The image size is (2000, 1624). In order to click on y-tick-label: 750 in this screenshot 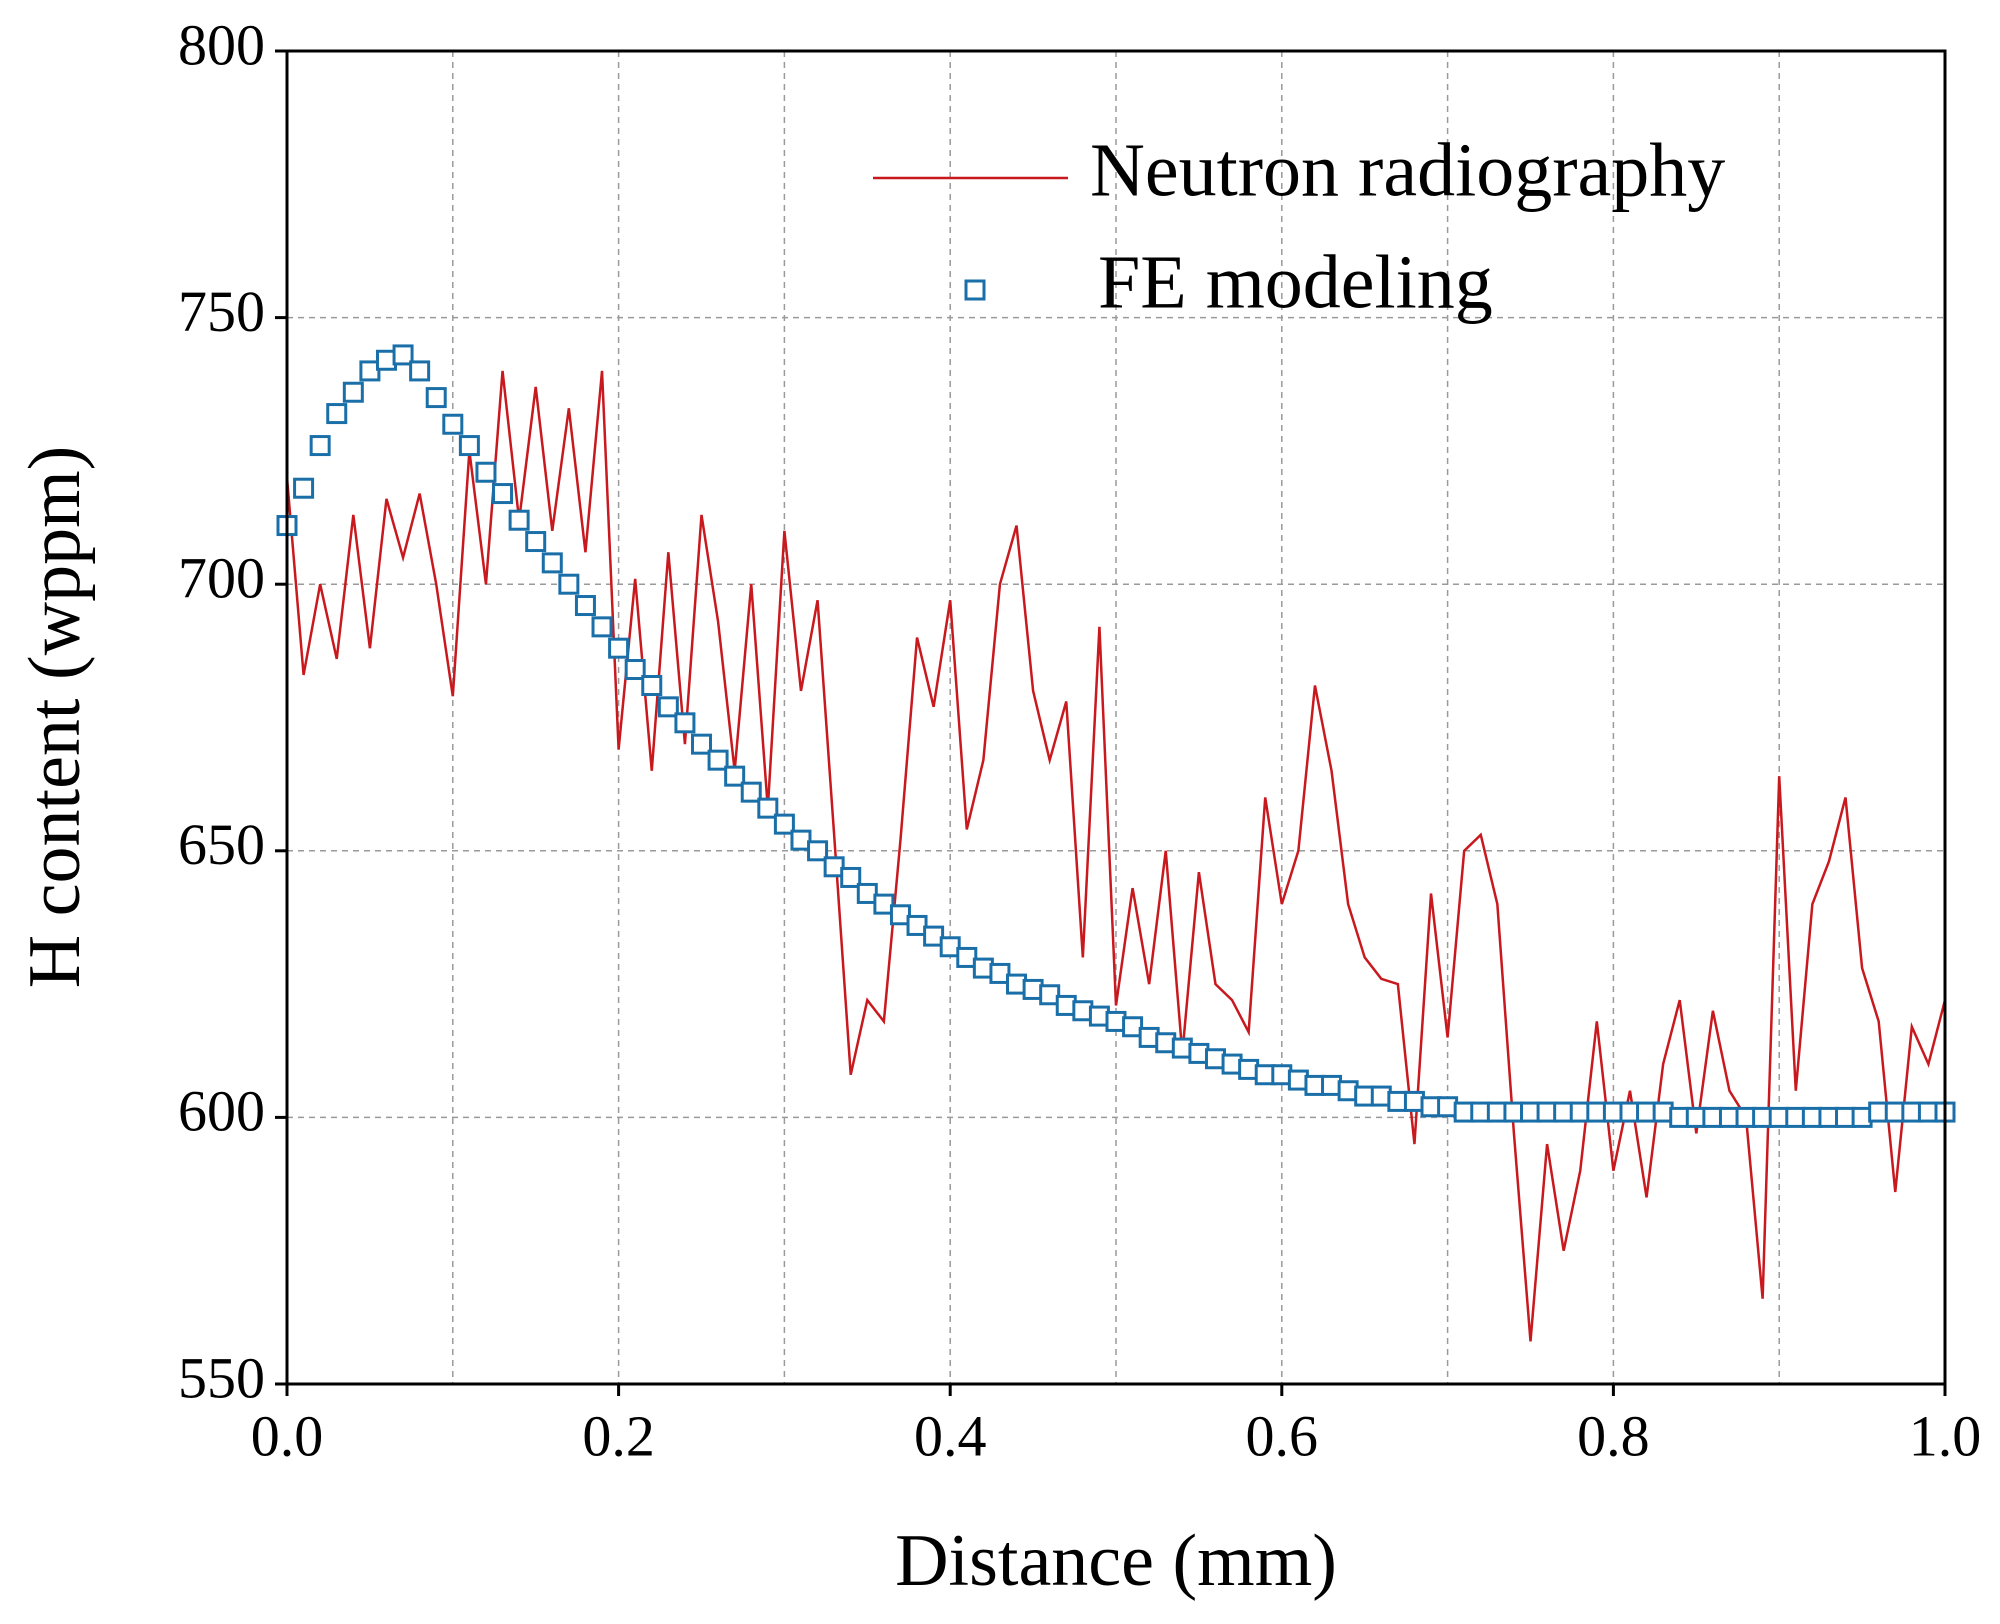, I will do `click(221, 311)`.